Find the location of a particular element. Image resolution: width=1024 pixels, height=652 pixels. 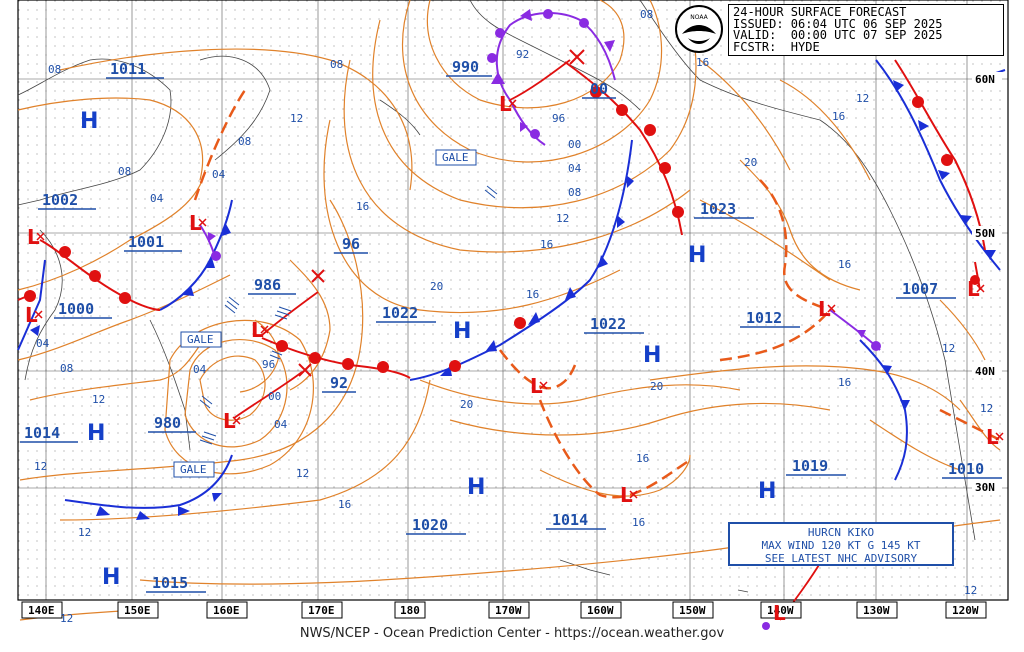

pressure-1010: 1010 is located at coordinates (966, 469).